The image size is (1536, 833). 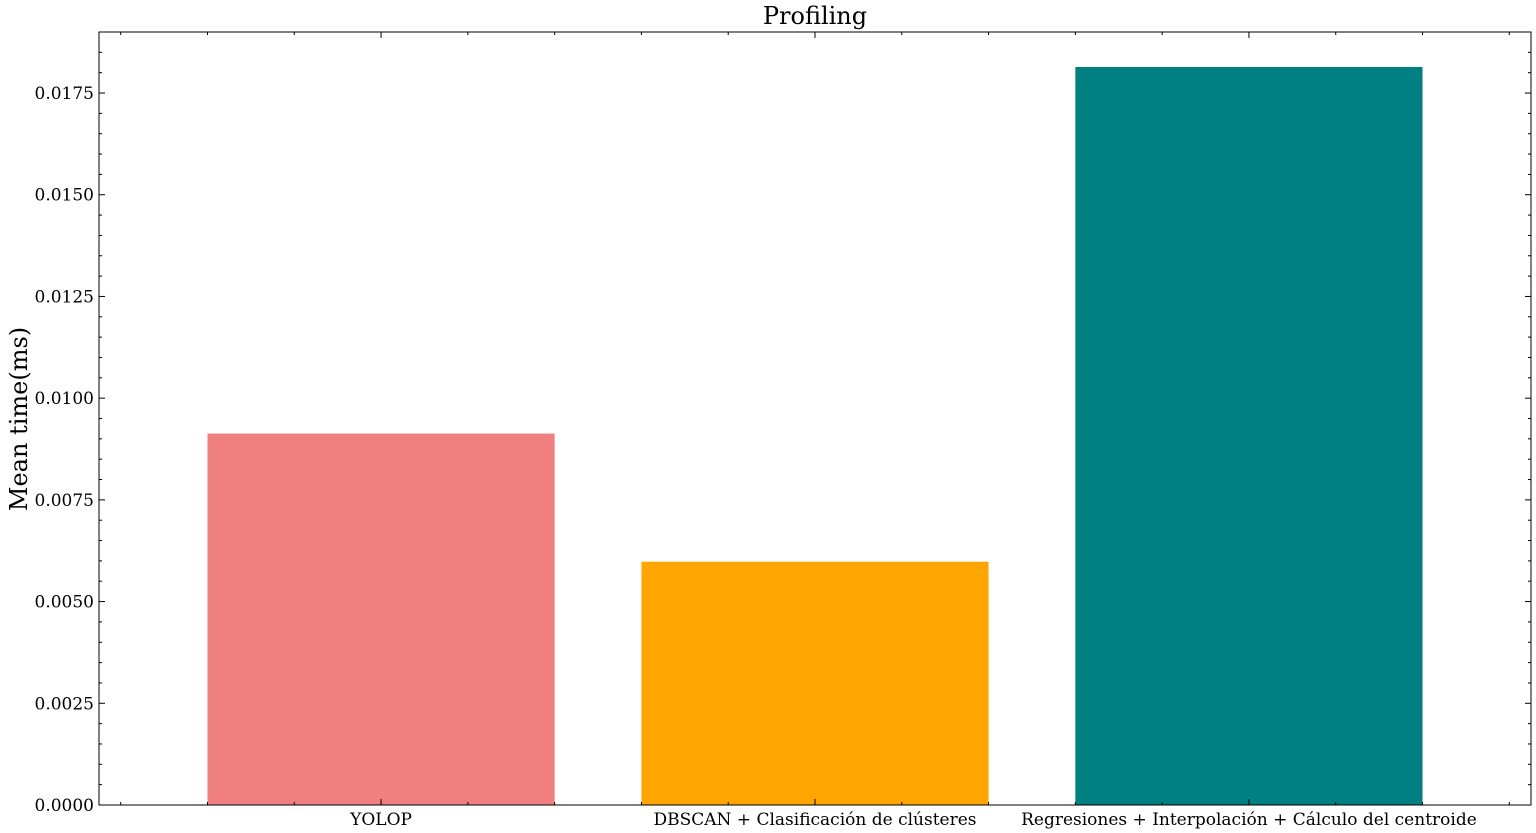 What do you see at coordinates (64, 806) in the screenshot?
I see `y-tick-label: 0.0000` at bounding box center [64, 806].